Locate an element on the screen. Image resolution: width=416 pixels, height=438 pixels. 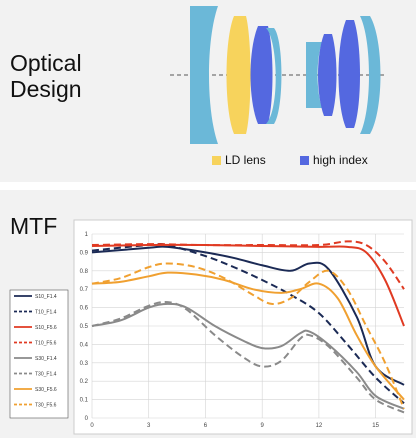
x-tick-label: 0 is located at coordinates (92, 426).